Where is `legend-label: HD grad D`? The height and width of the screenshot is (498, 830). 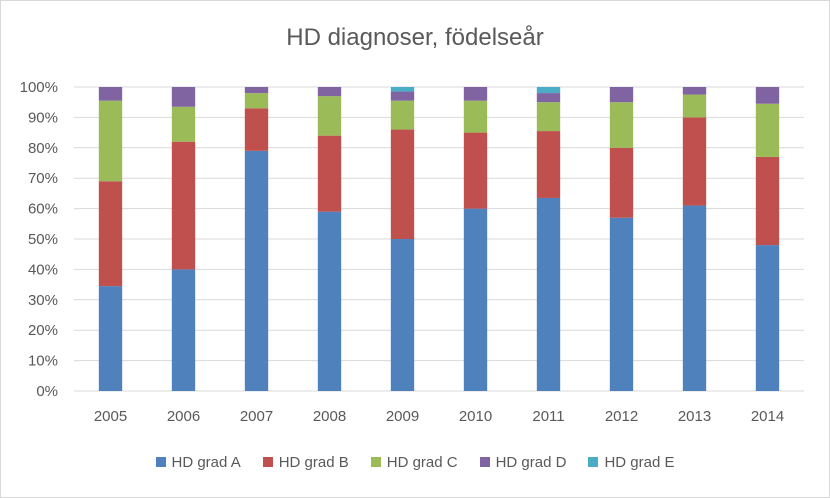
legend-label: HD grad D is located at coordinates (531, 462).